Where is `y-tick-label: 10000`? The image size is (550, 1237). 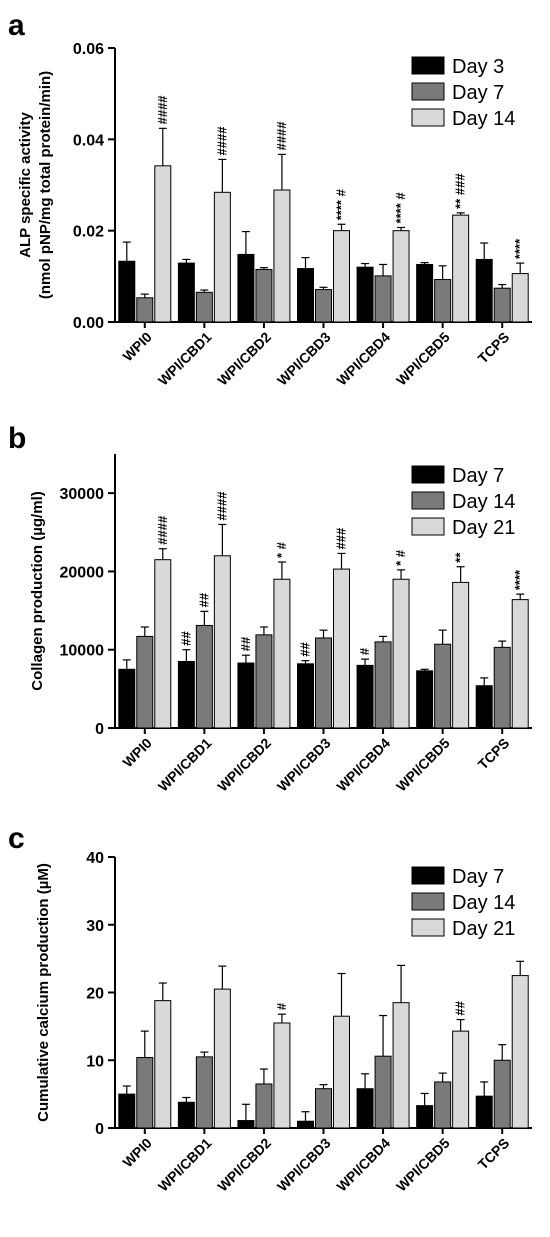
y-tick-label: 10000 is located at coordinates (82, 651).